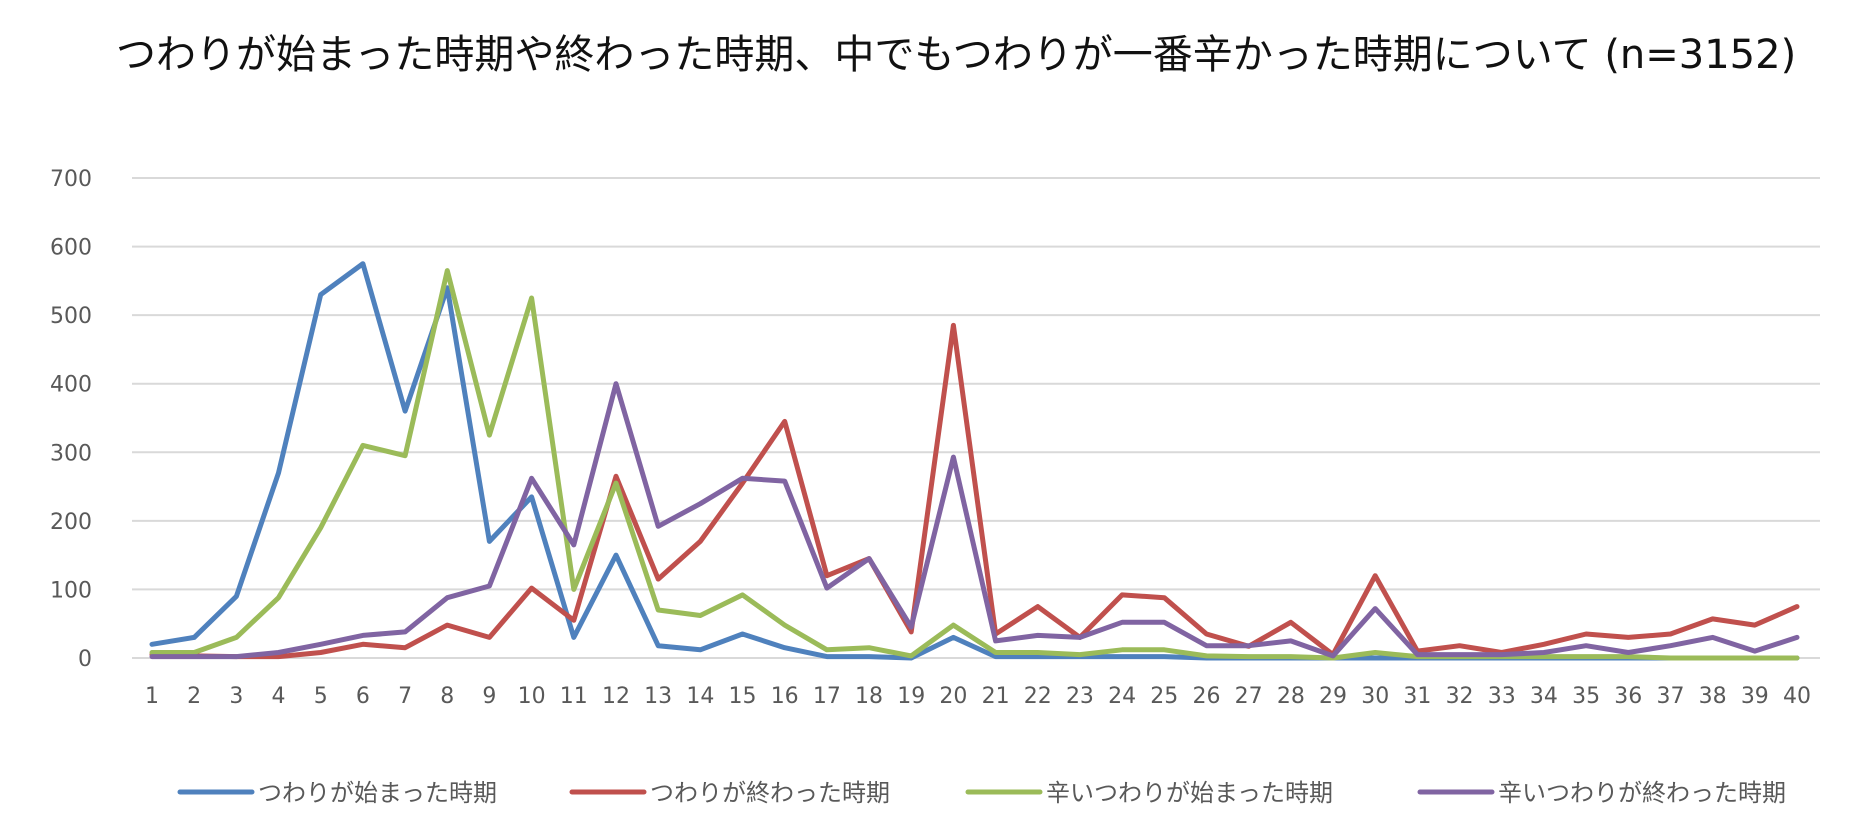 This screenshot has width=1870, height=826. Describe the element at coordinates (71, 590) in the screenshot. I see `y-tick-label: 100` at that location.